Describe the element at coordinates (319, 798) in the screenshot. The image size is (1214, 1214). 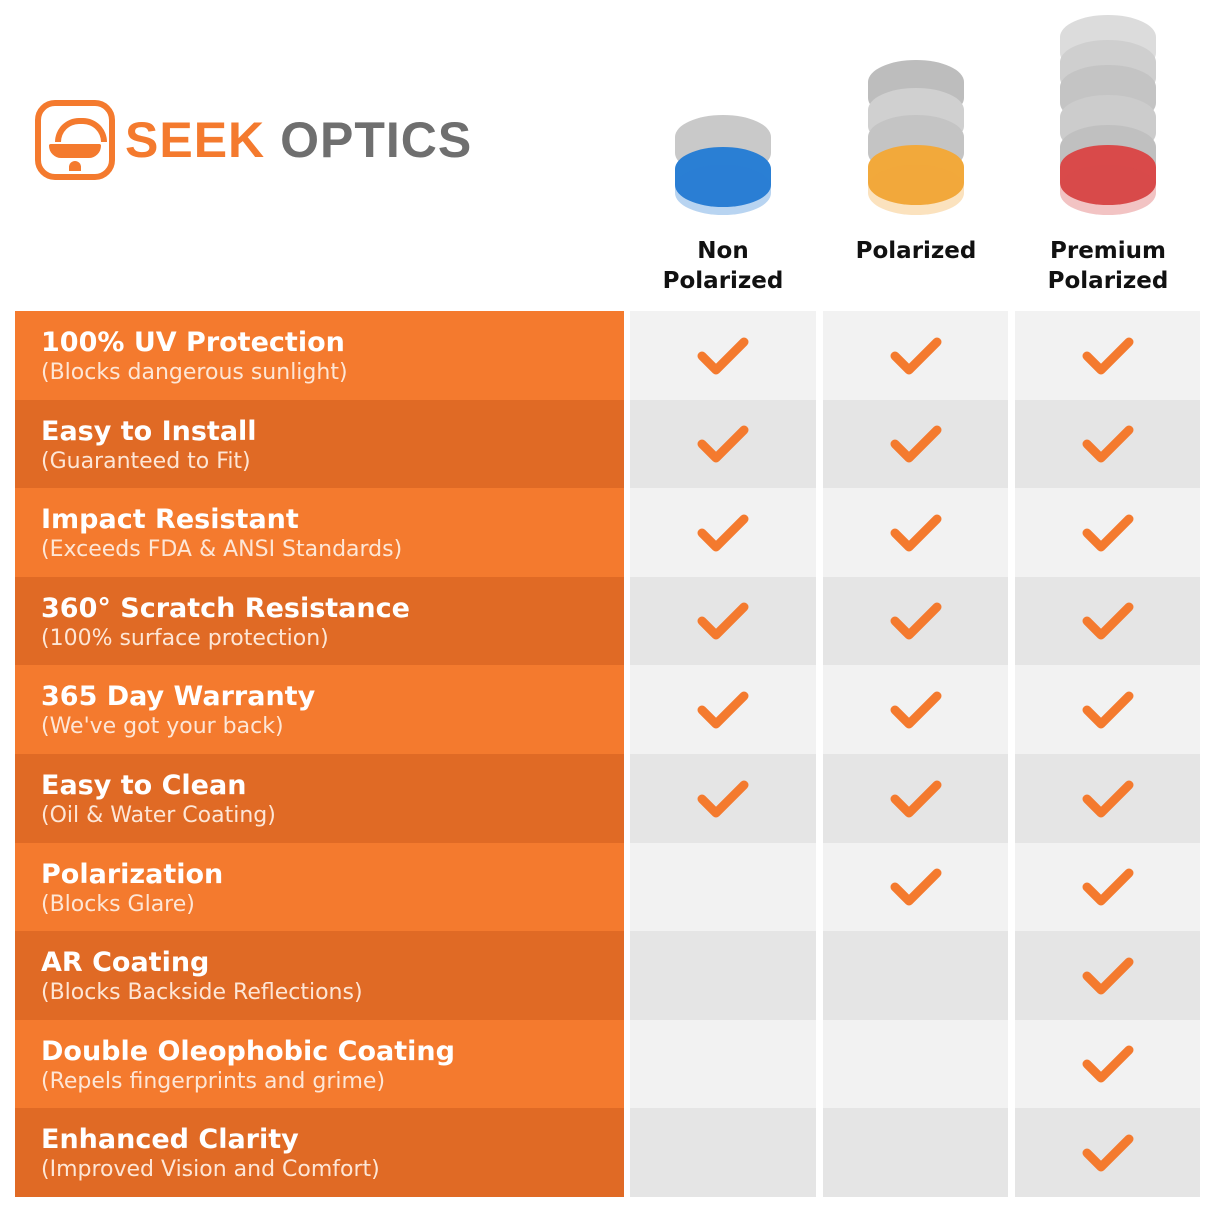
I see `feature-row-label: Easy to Clean (Oil & Water Coating)` at that location.